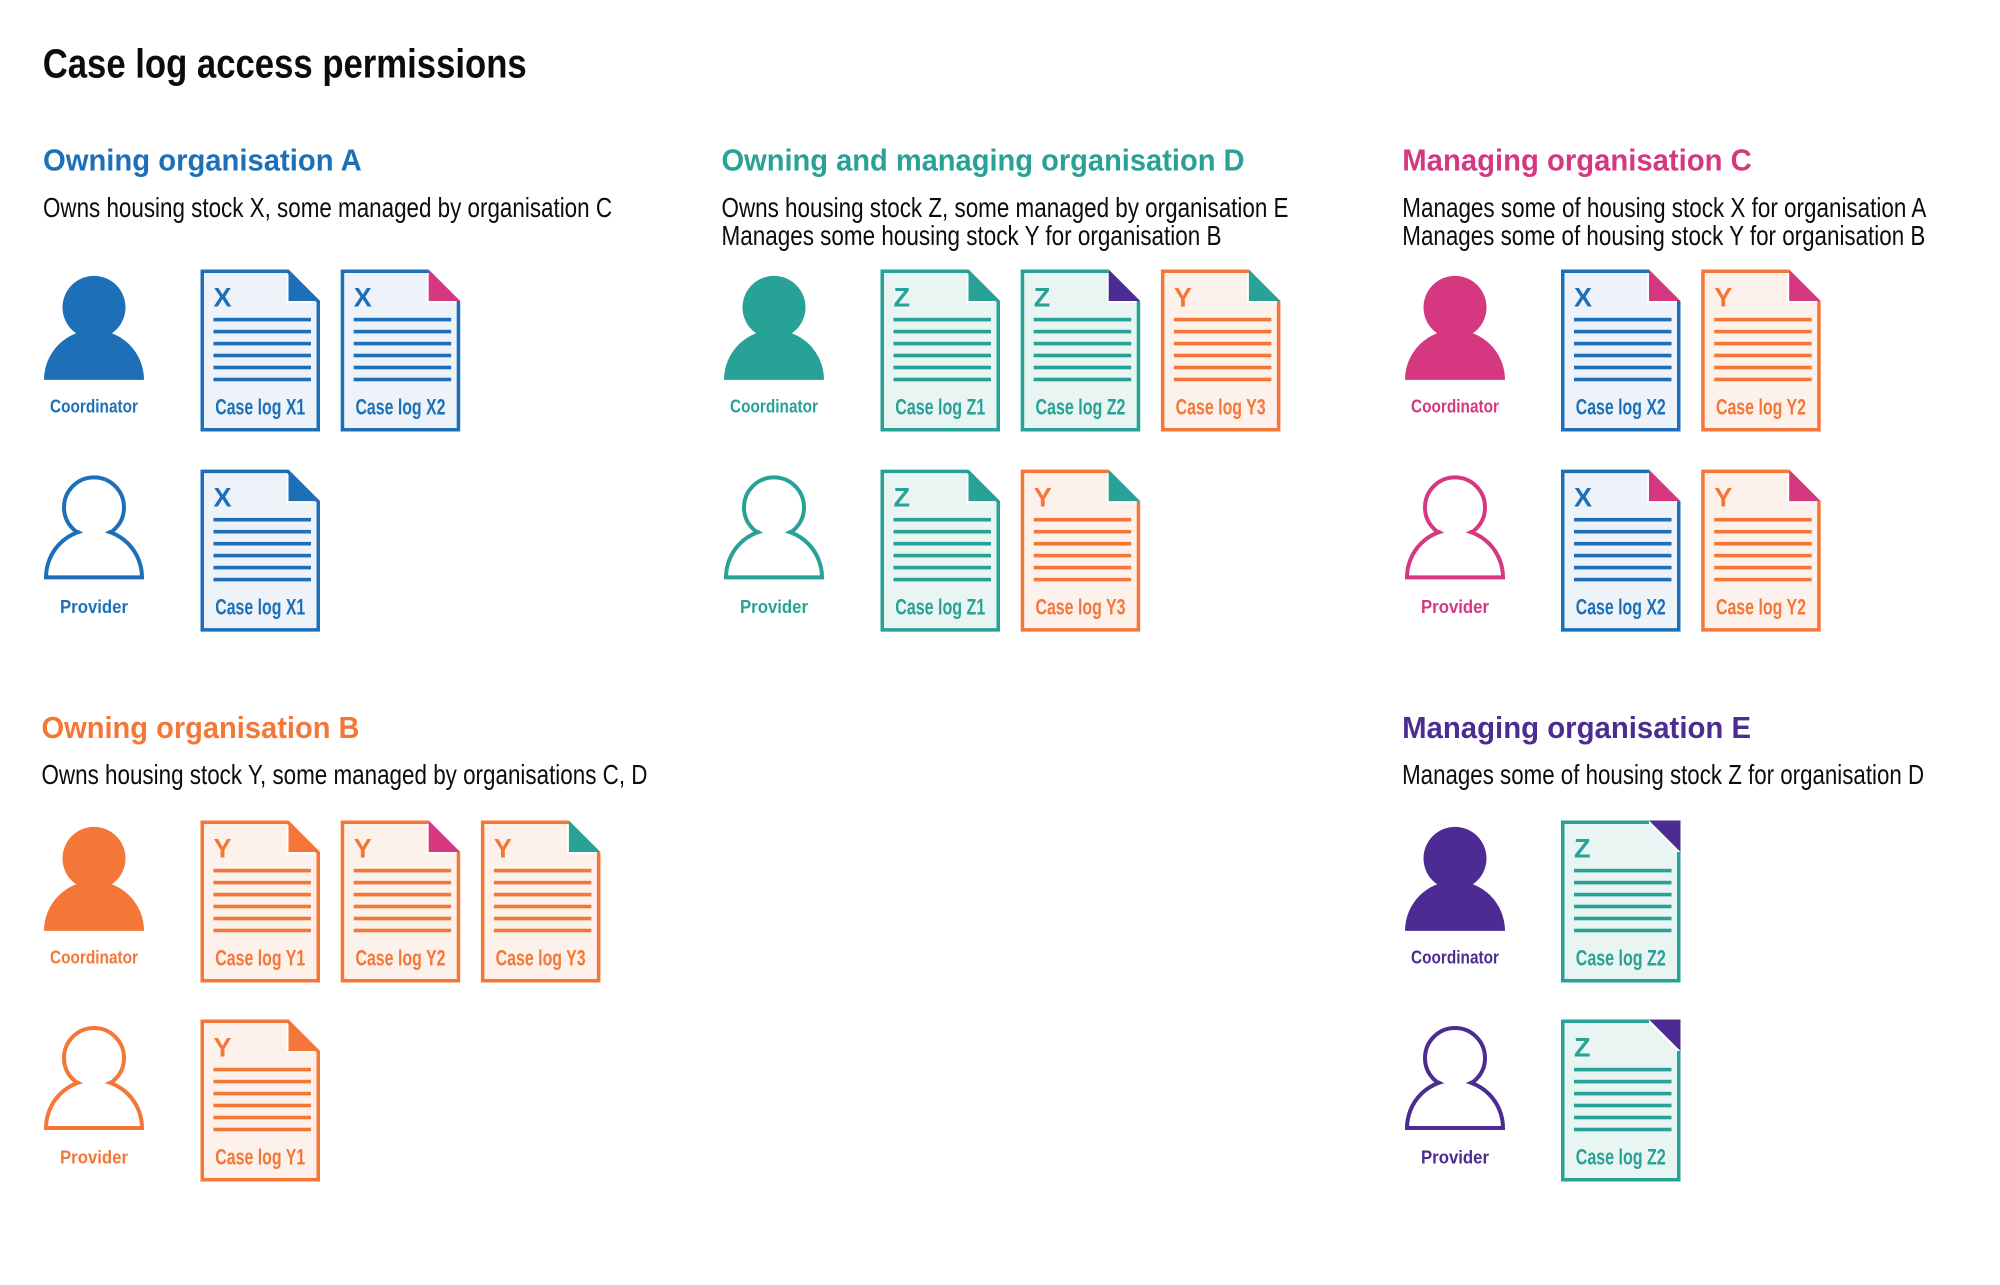  I want to click on svg-text: Owning organisation B, so click(201, 727).